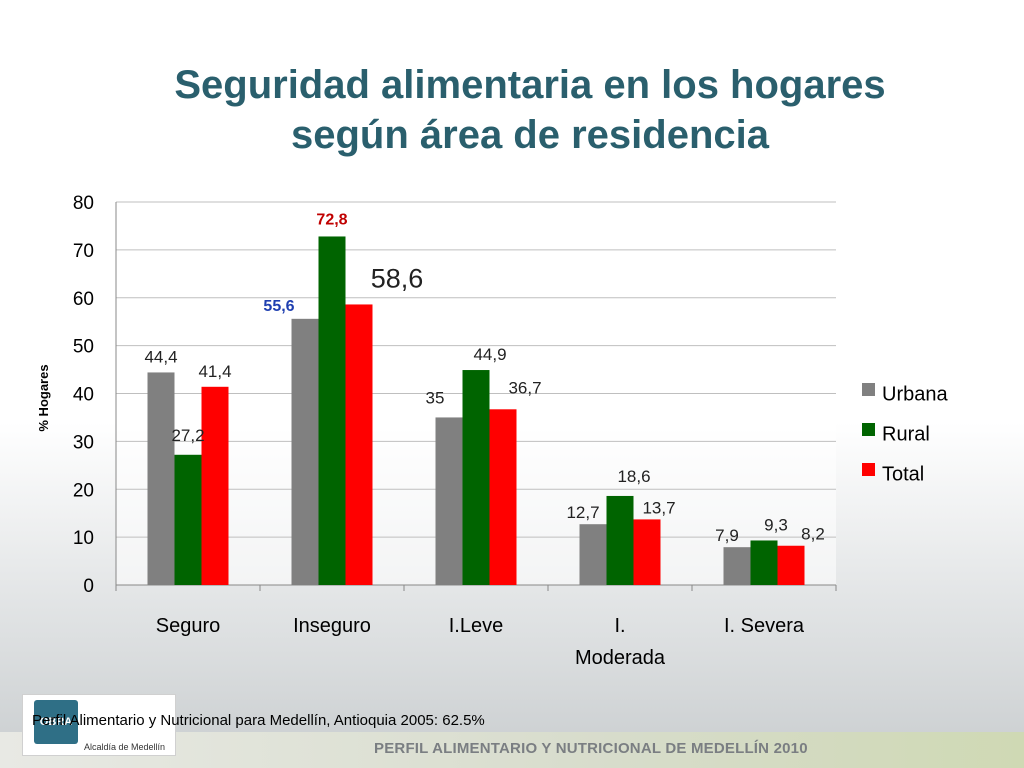 Image resolution: width=1024 pixels, height=768 pixels. I want to click on title-line-1: Seguridad alimentaria en los hogares, so click(530, 85).